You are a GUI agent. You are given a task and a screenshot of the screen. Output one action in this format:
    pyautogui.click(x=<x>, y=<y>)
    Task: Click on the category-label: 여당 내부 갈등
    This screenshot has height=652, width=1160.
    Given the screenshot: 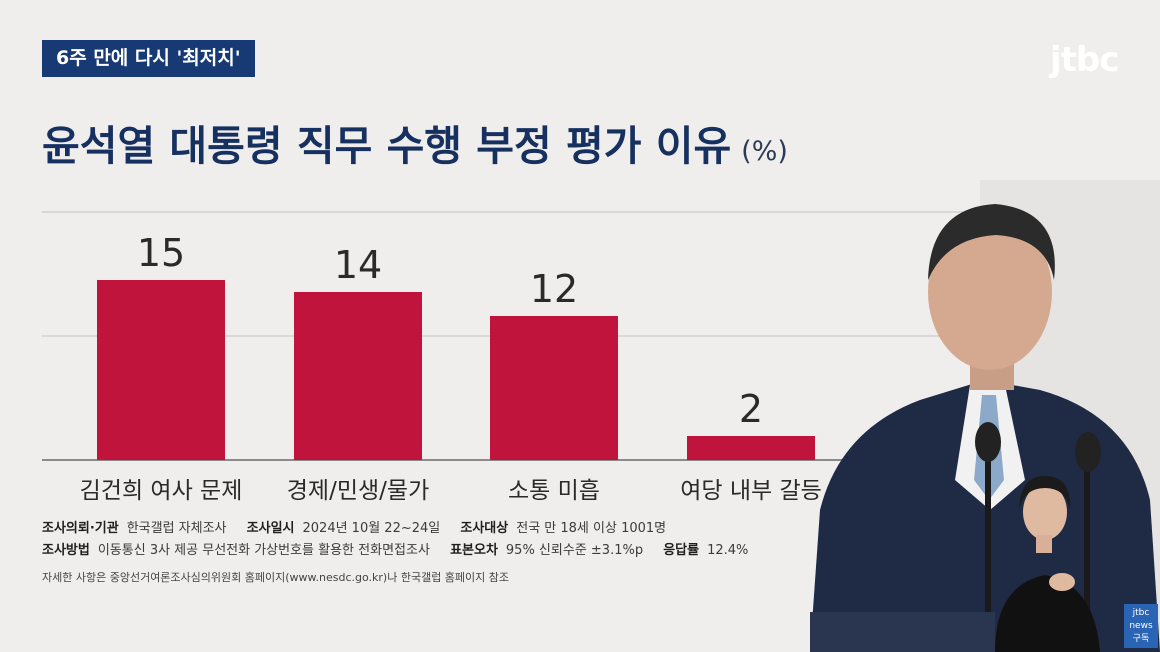 What is the action you would take?
    pyautogui.click(x=751, y=491)
    